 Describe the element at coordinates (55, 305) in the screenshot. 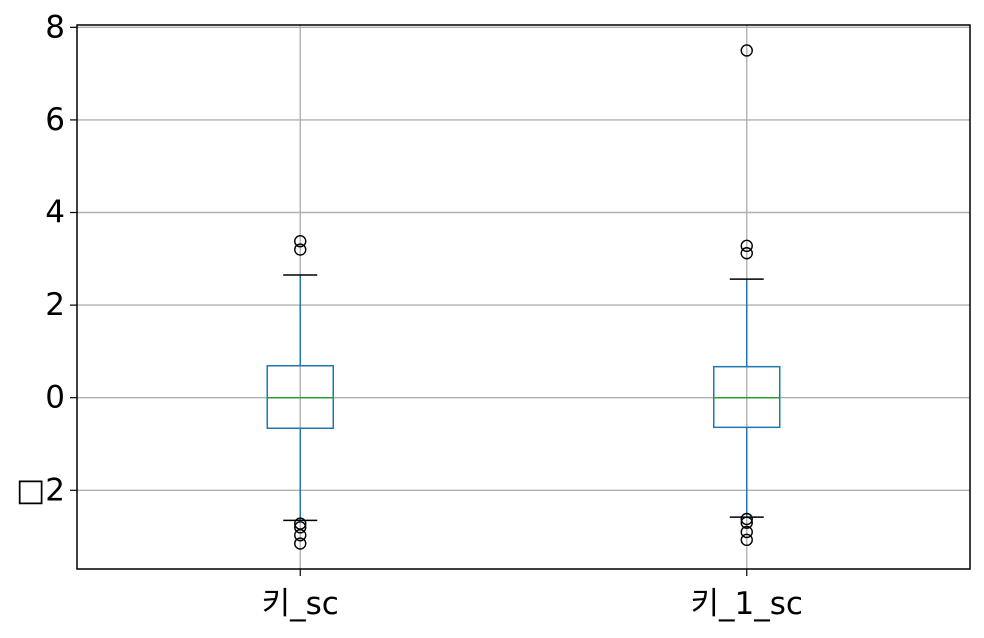

I see `y-tick-label: 2` at that location.